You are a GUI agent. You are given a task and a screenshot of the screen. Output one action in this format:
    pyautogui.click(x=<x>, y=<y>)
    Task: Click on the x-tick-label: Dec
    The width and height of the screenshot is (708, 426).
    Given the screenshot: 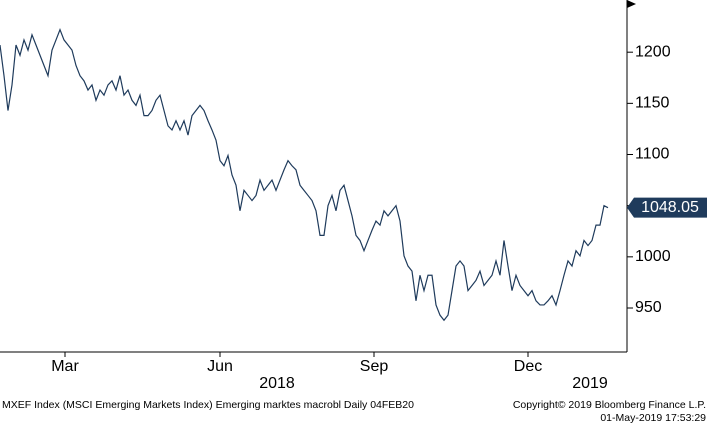 What is the action you would take?
    pyautogui.click(x=528, y=366)
    